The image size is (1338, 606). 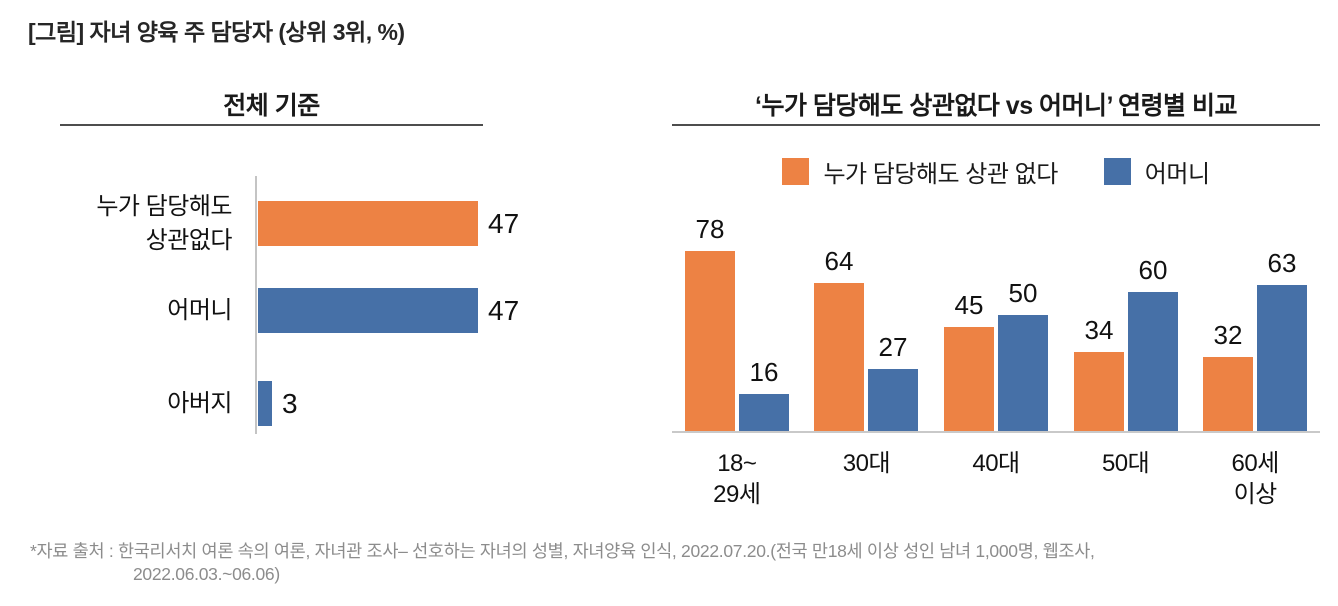 I want to click on legend-swatch-orange, so click(x=796, y=171).